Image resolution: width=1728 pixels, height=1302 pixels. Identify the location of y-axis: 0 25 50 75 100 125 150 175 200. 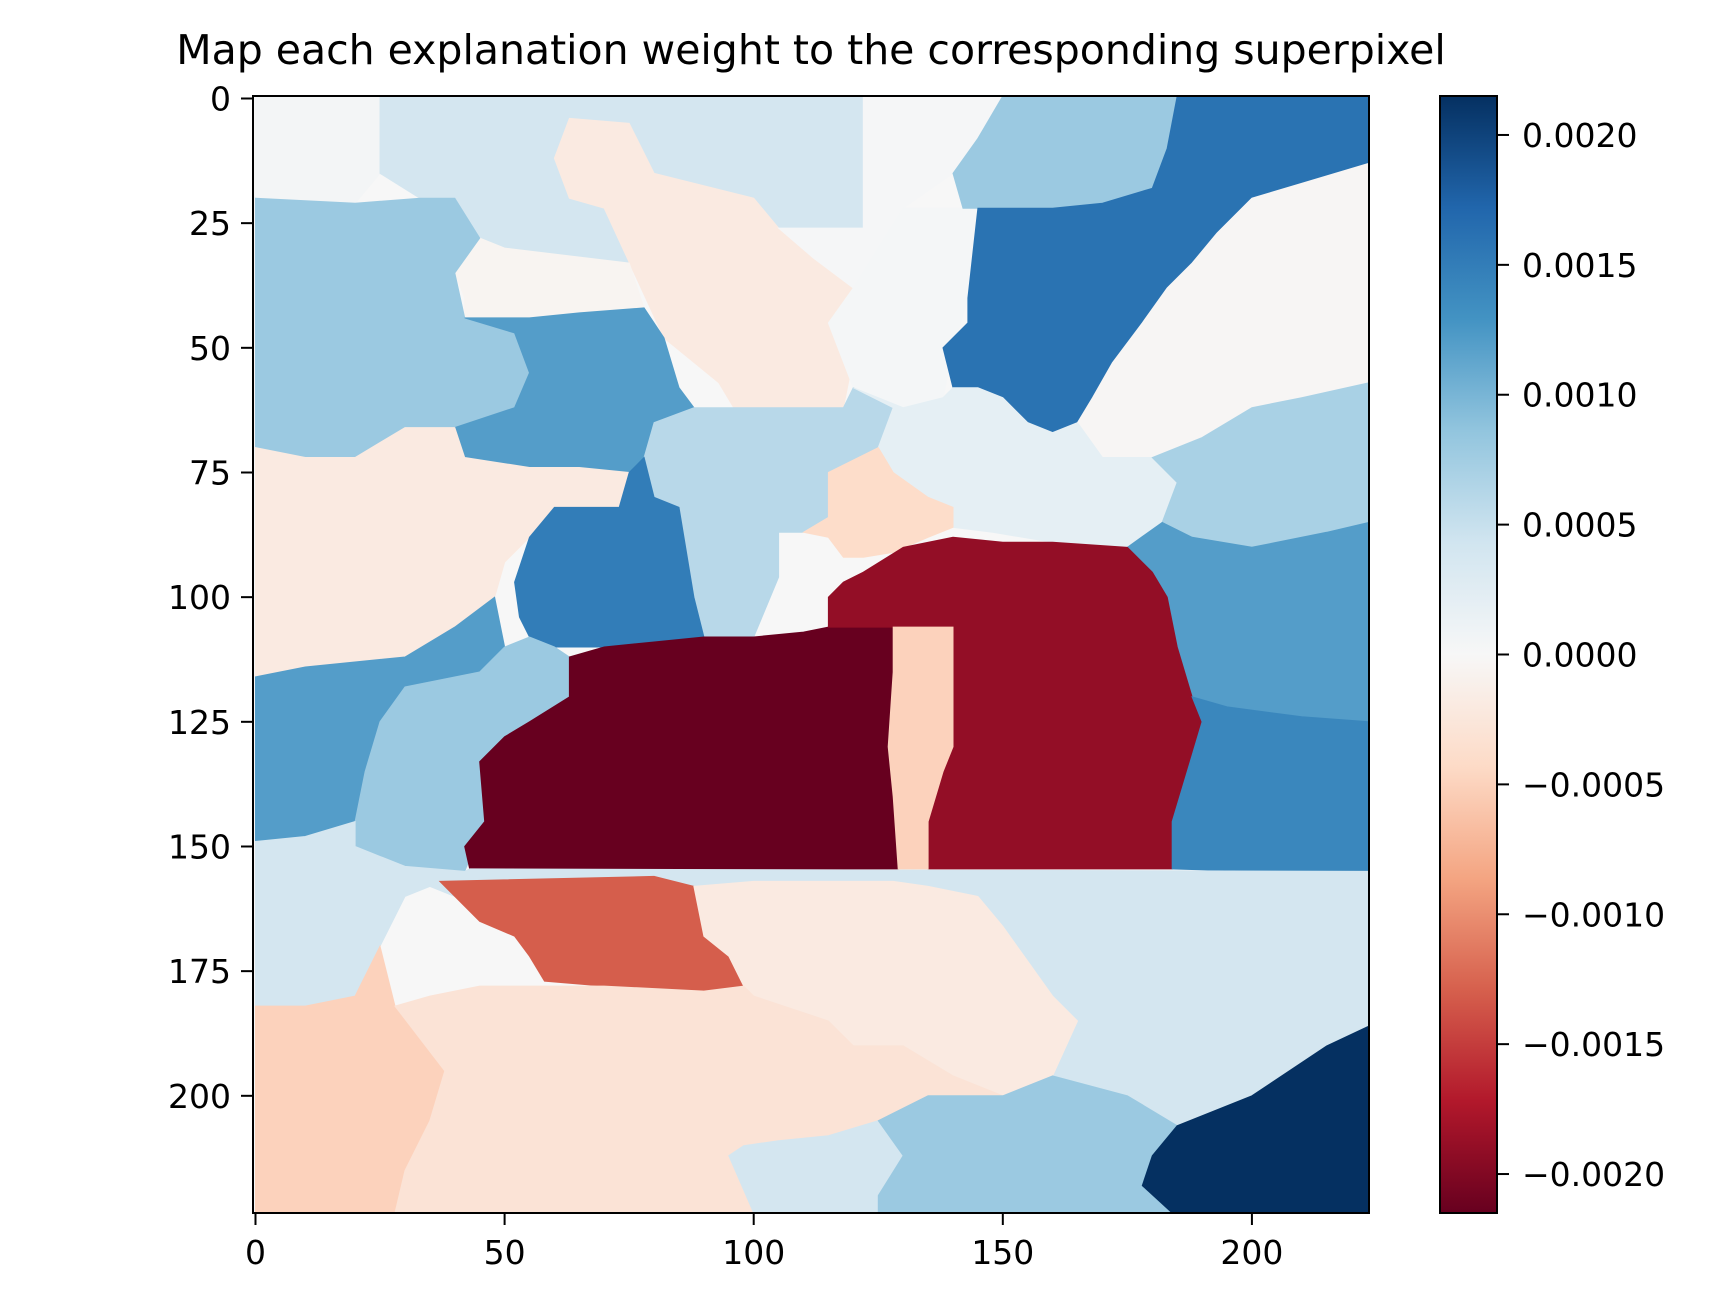
(210, 597).